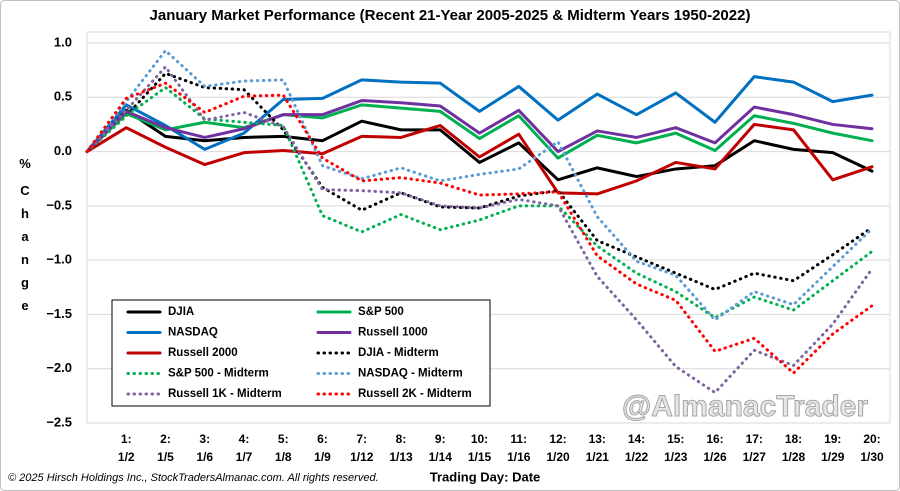 The height and width of the screenshot is (491, 900). What do you see at coordinates (480, 448) in the screenshot?
I see `x-tick-label: 10: 1/15` at bounding box center [480, 448].